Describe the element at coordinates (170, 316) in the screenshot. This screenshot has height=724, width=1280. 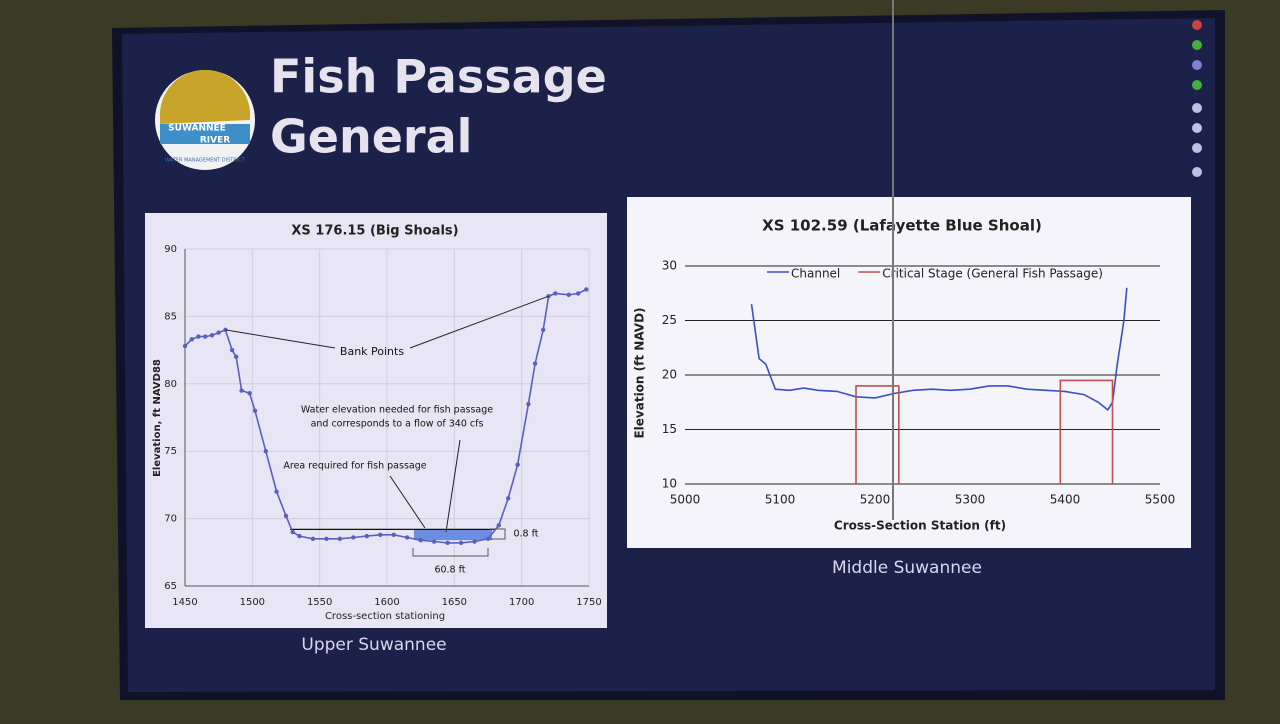
I see `y-tick-label: 85` at that location.